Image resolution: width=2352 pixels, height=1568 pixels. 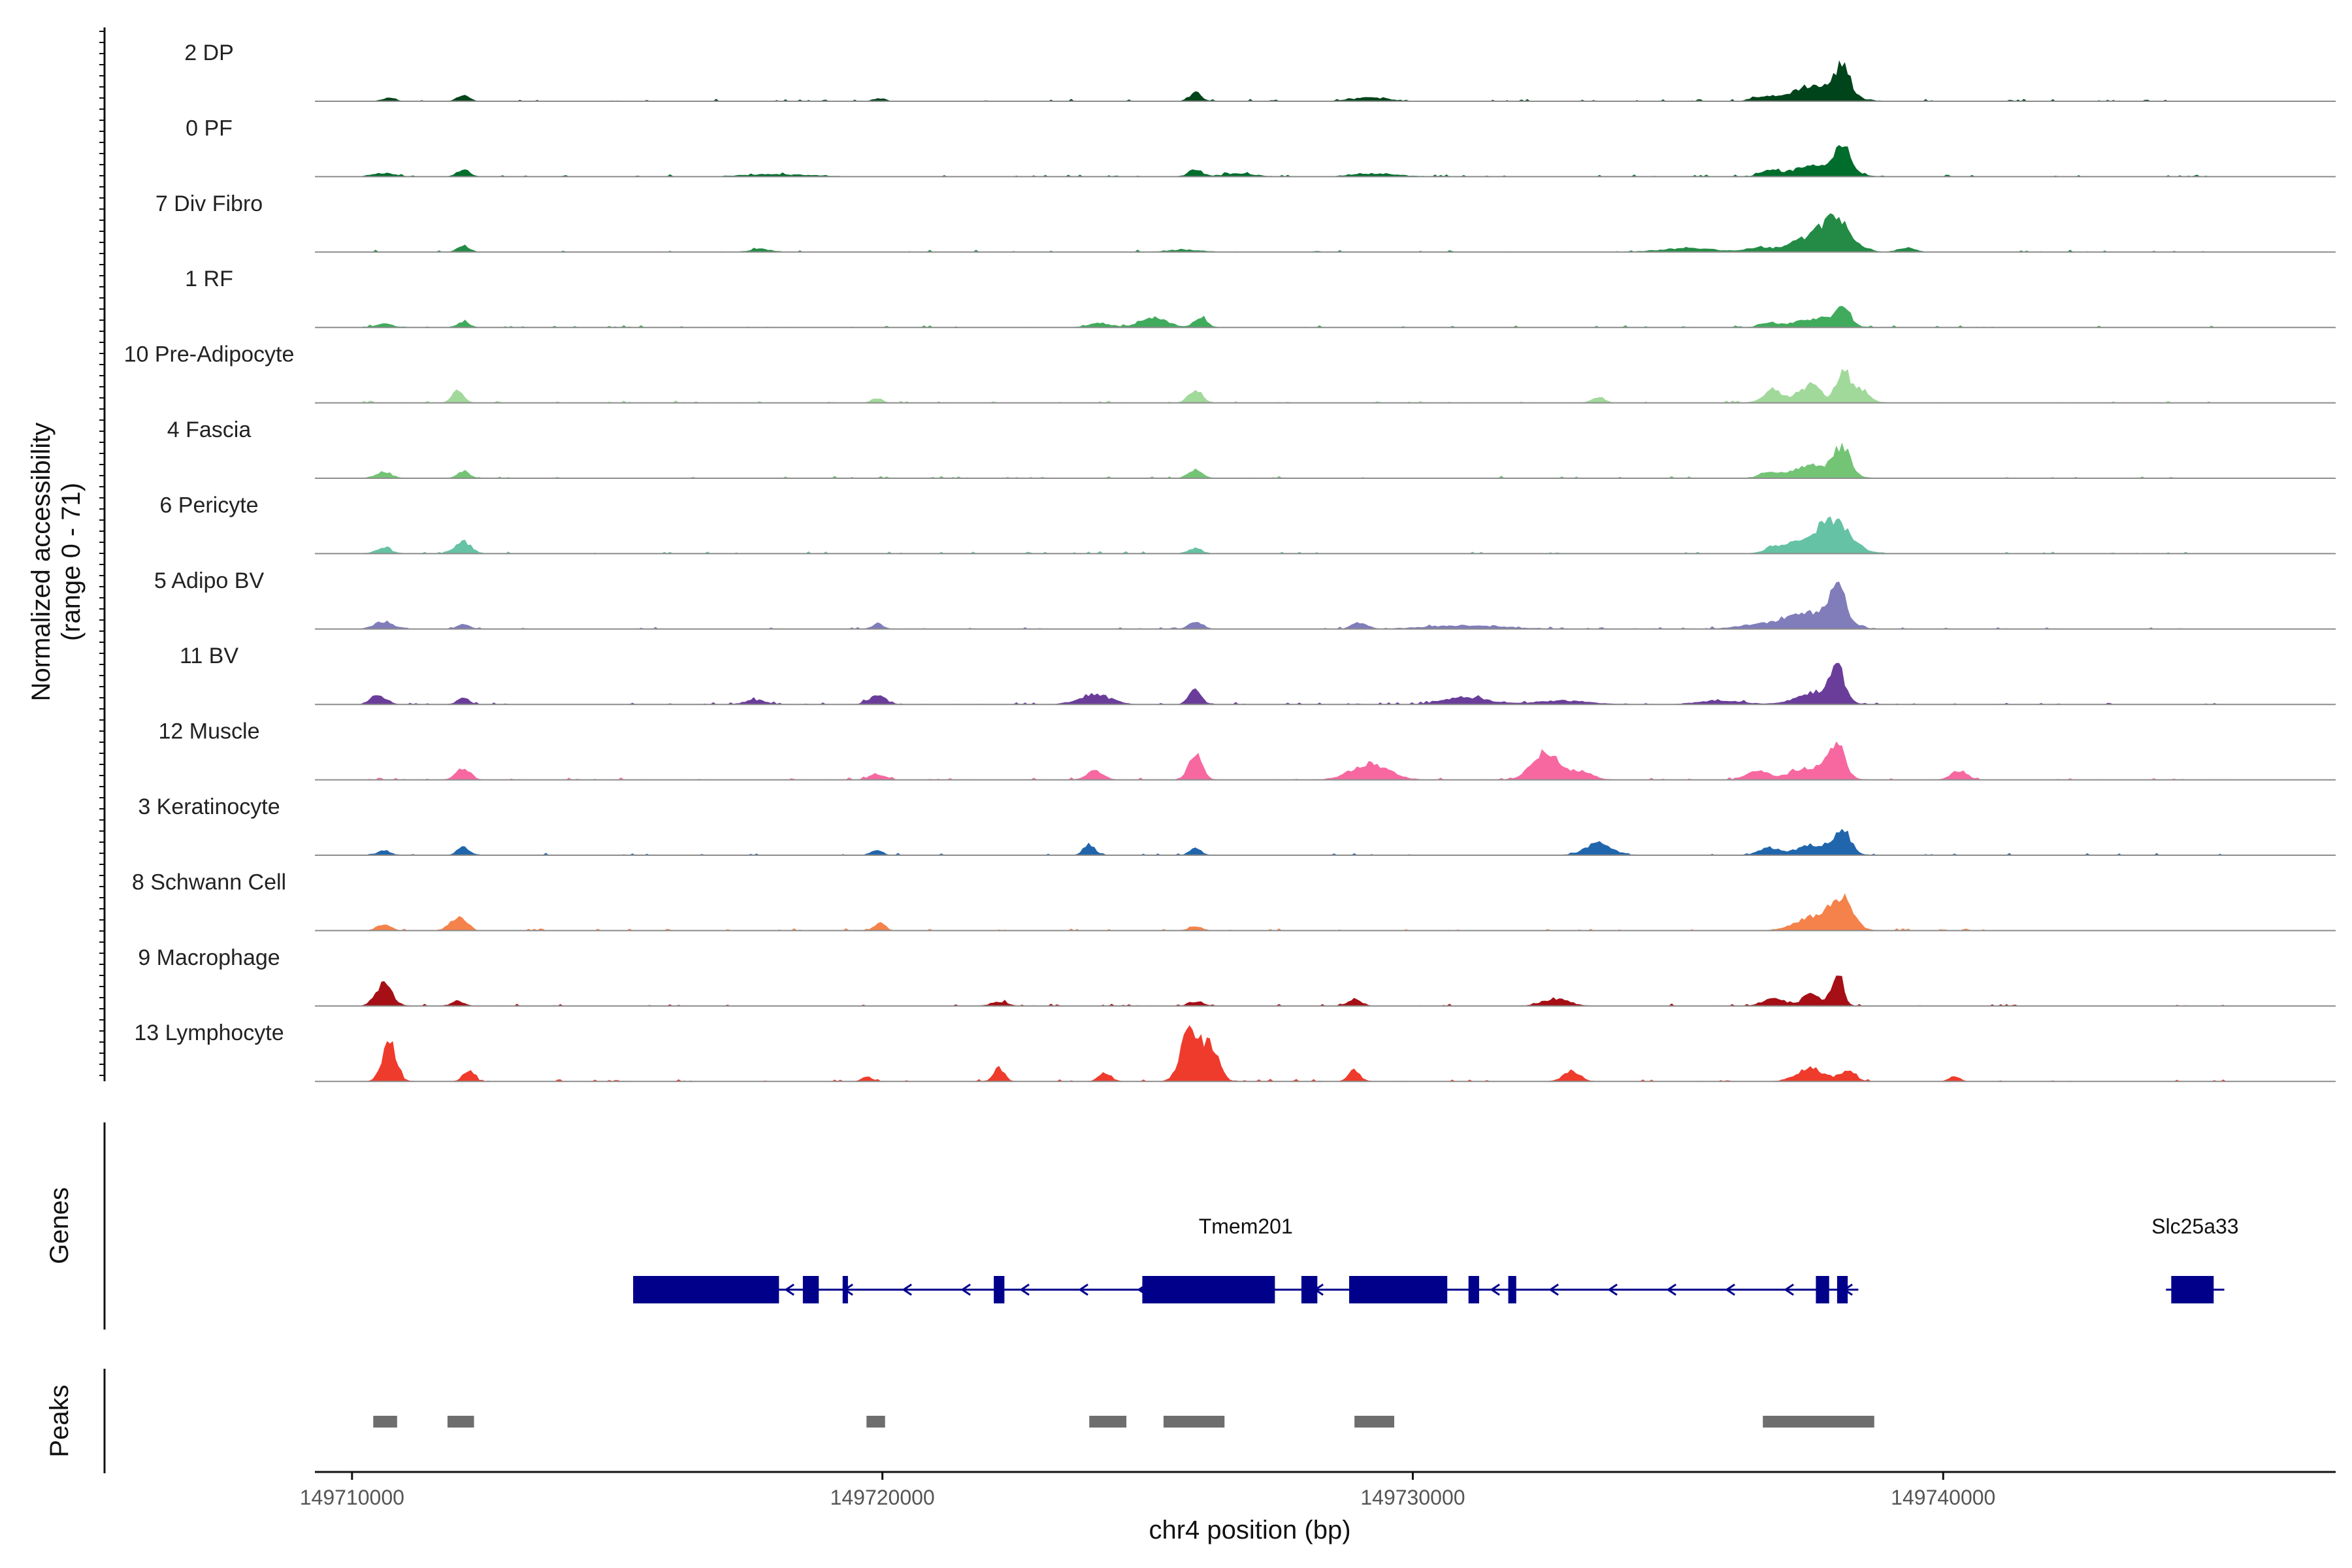 What do you see at coordinates (209, 731) in the screenshot?
I see `track-label: 12 Muscle` at bounding box center [209, 731].